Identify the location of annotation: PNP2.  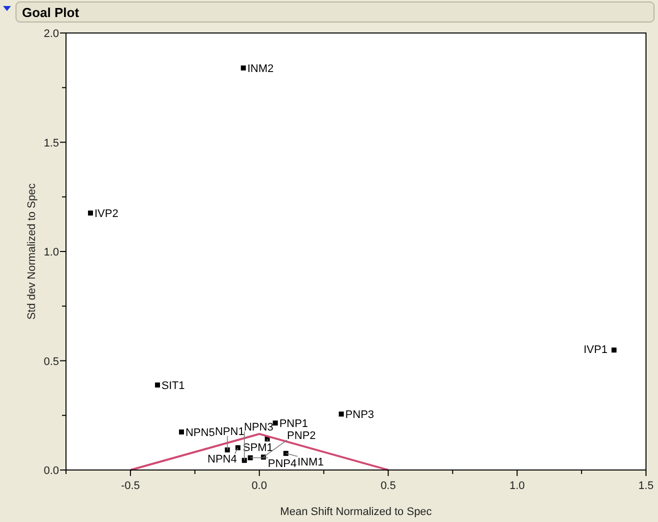
(301, 436).